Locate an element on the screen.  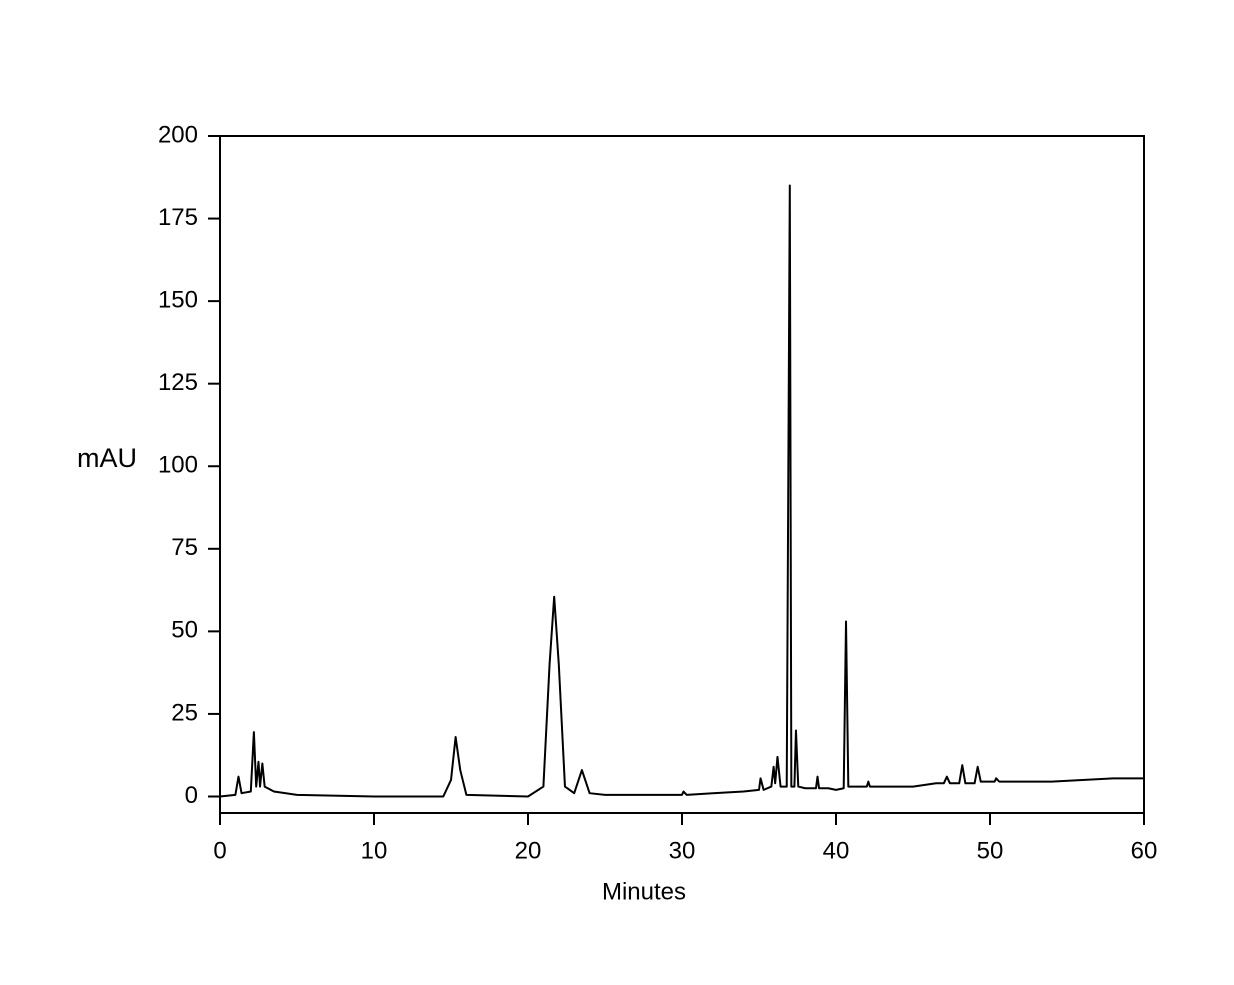
y-tick-label: 0 is located at coordinates (191, 795).